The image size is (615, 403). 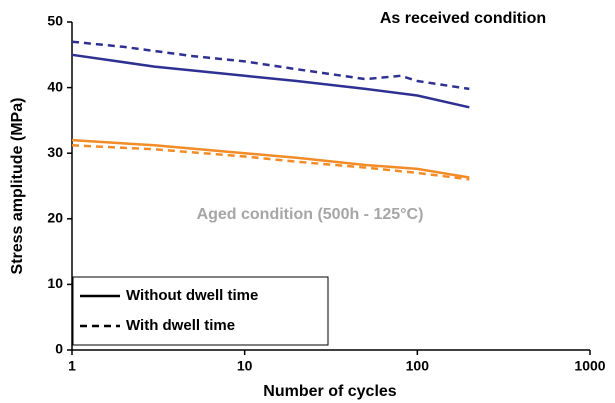 I want to click on y-tick-label: 30, so click(x=55, y=152).